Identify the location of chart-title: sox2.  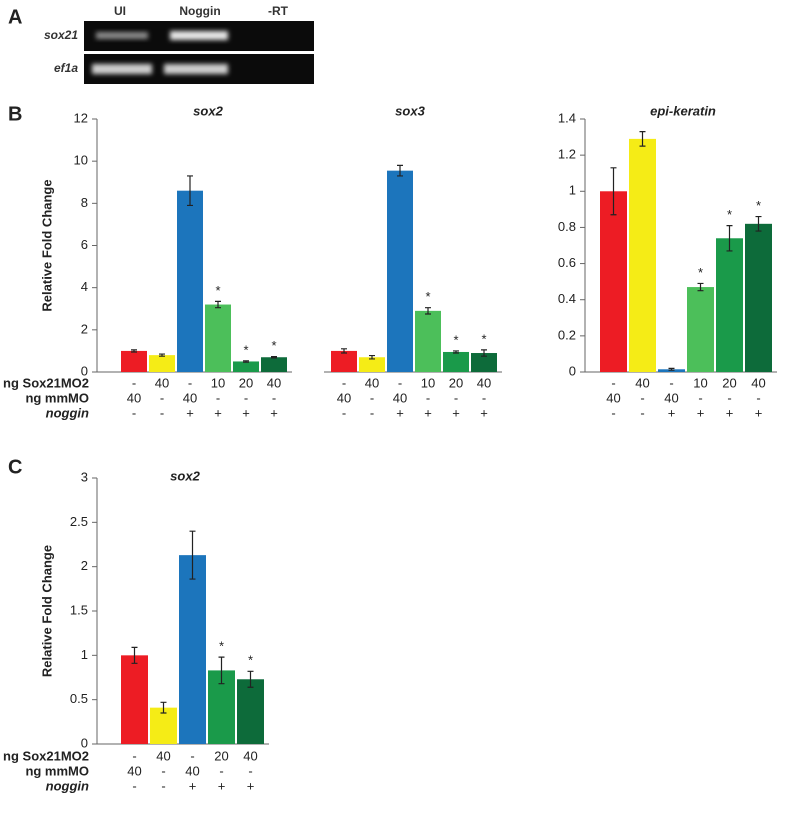
(208, 110).